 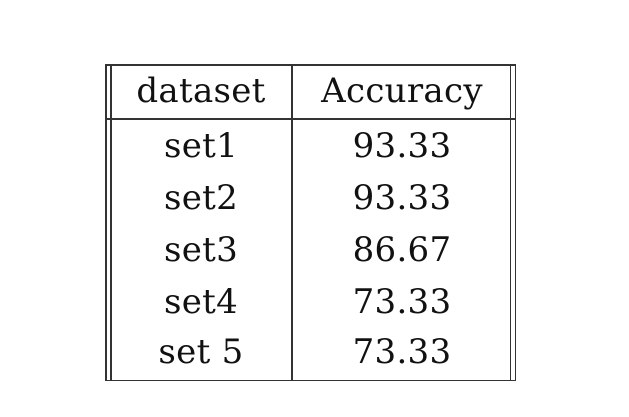 What do you see at coordinates (510, 222) in the screenshot?
I see `table-right-inner-rule` at bounding box center [510, 222].